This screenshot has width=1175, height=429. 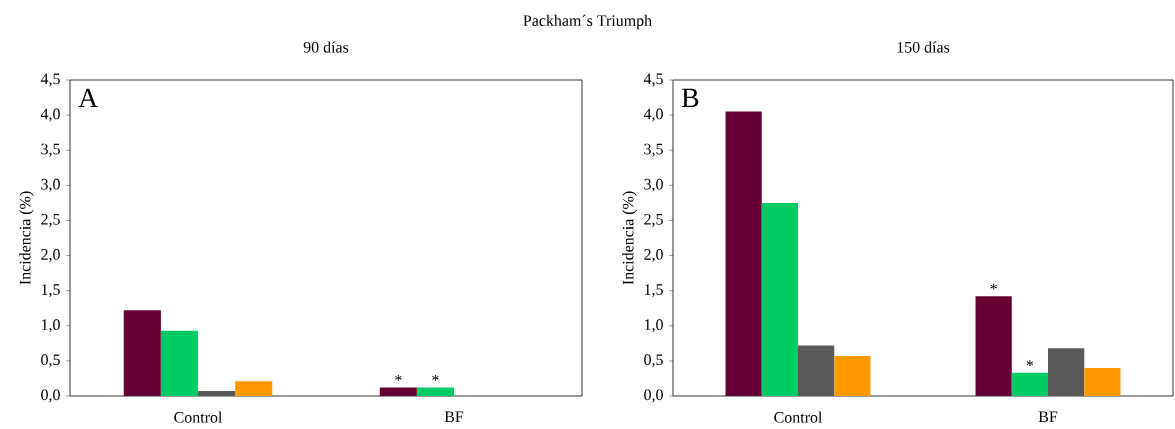 I want to click on annotation: B, so click(x=690, y=98).